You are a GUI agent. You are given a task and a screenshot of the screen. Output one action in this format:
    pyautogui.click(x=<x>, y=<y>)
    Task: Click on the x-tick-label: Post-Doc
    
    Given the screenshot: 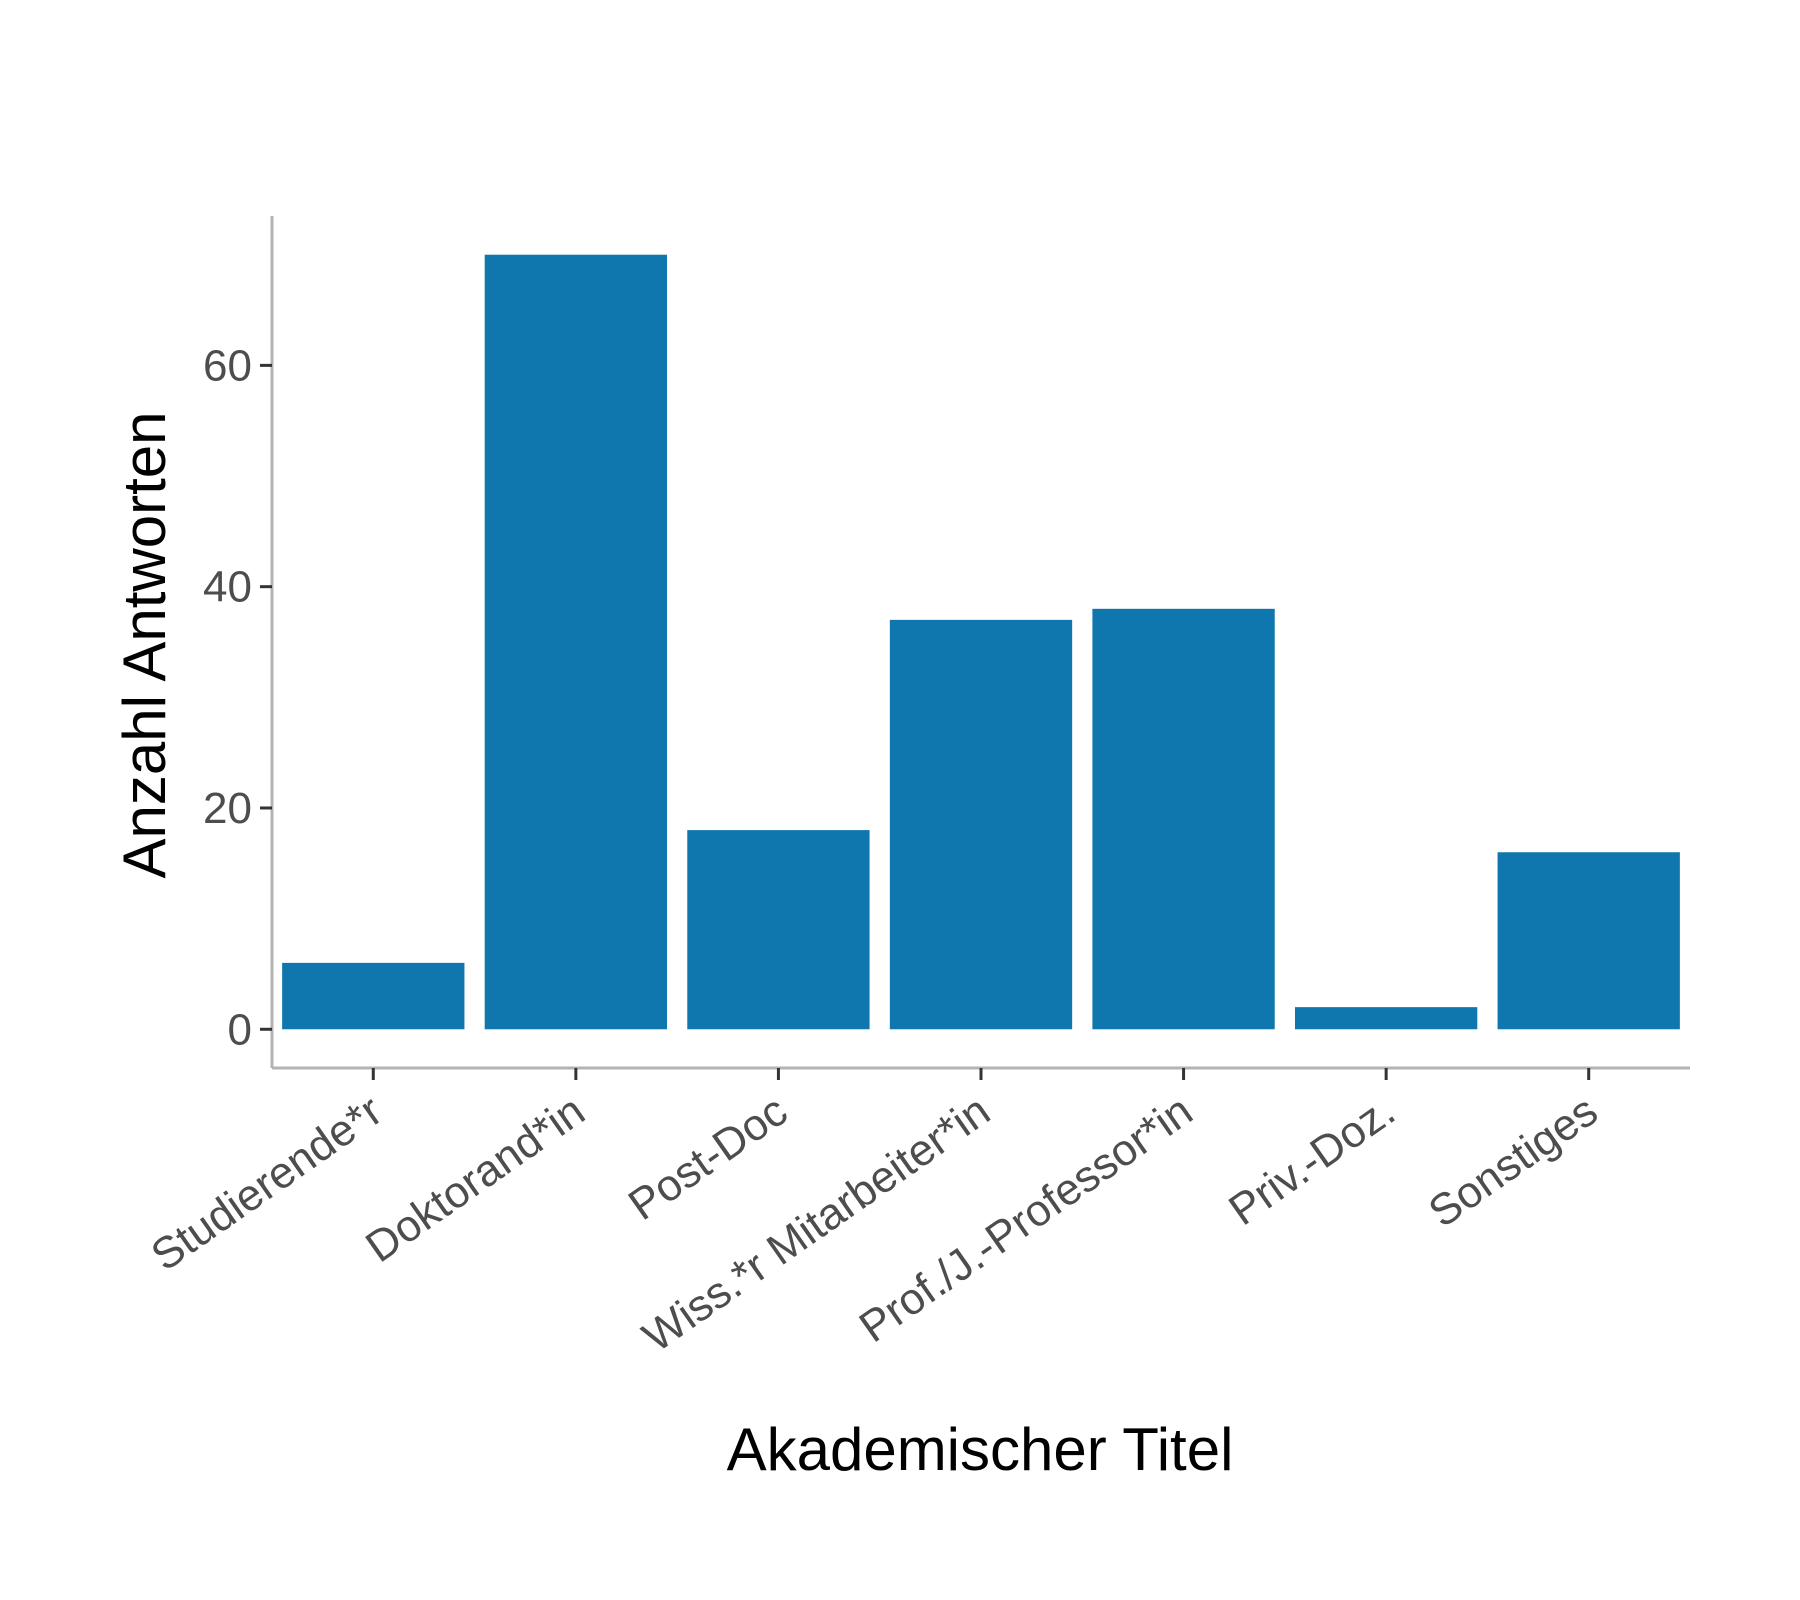 What is the action you would take?
    pyautogui.click(x=708, y=1158)
    